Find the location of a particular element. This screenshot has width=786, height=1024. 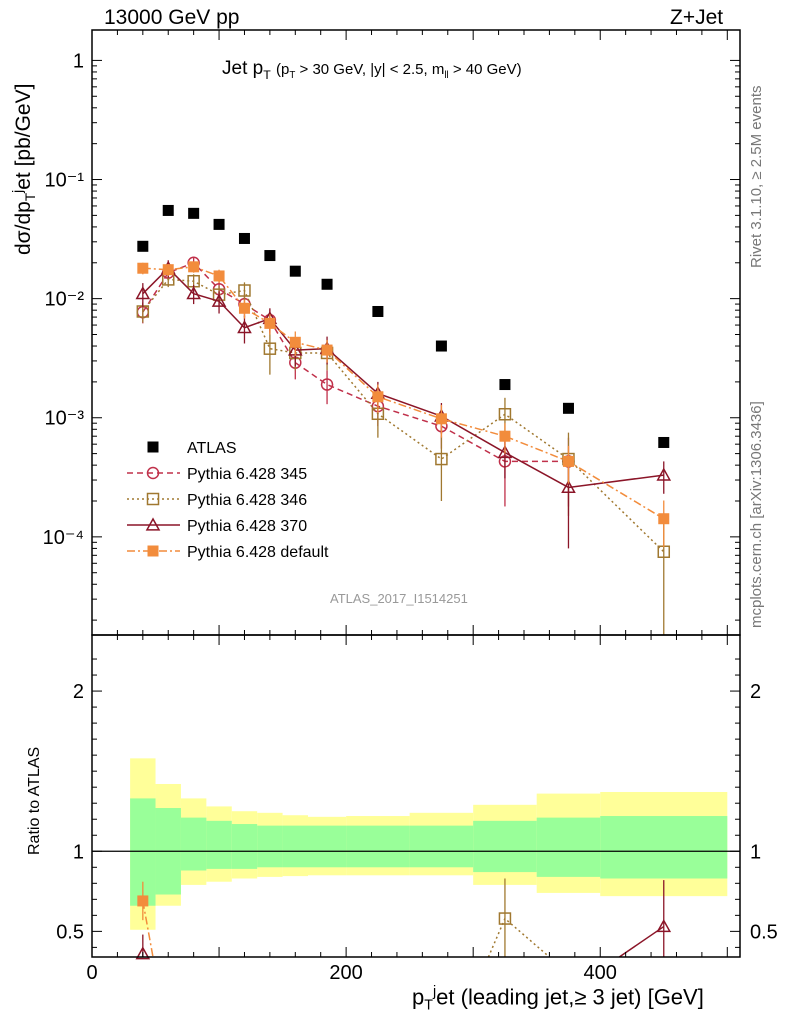

legend-entry: Pythia 6.428 346 is located at coordinates (217, 500).